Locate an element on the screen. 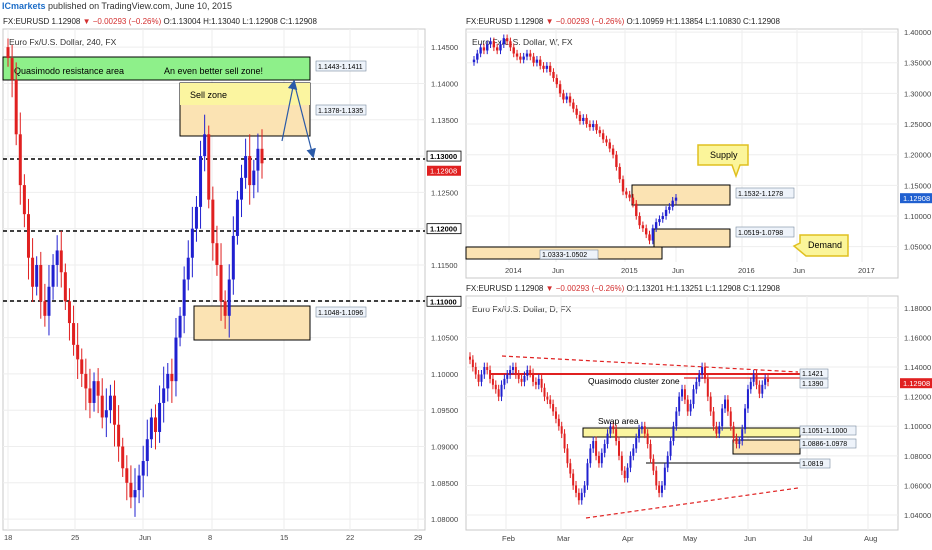 The width and height of the screenshot is (932, 550). h4-quasimodo-zone is located at coordinates (156, 68).